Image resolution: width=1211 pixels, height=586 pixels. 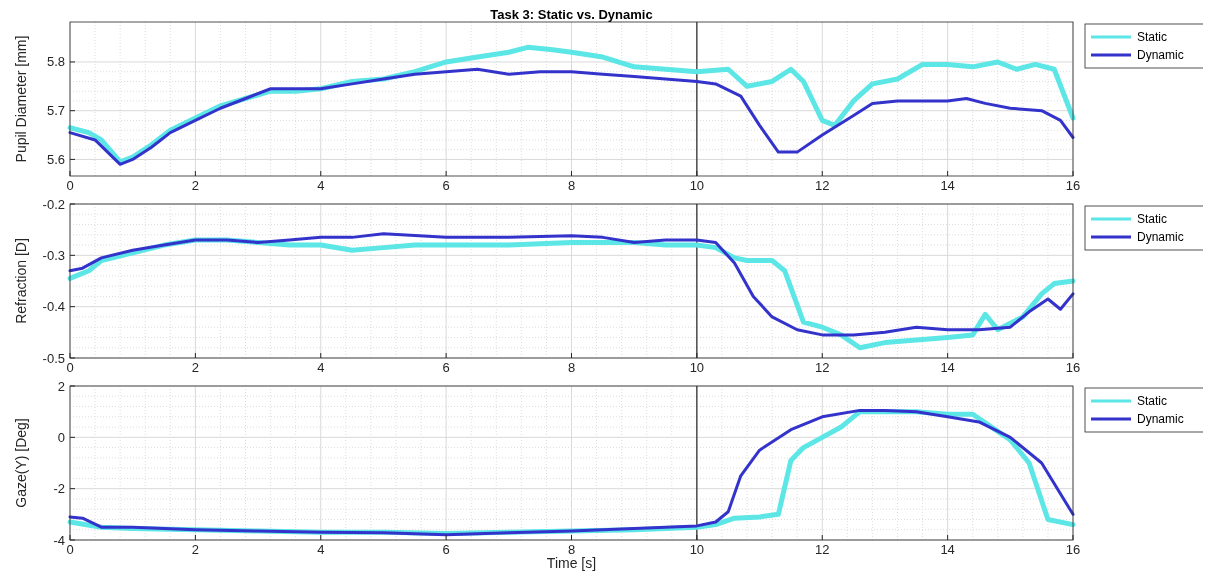 What do you see at coordinates (61, 386) in the screenshot?
I see `y-tick-label: 2` at bounding box center [61, 386].